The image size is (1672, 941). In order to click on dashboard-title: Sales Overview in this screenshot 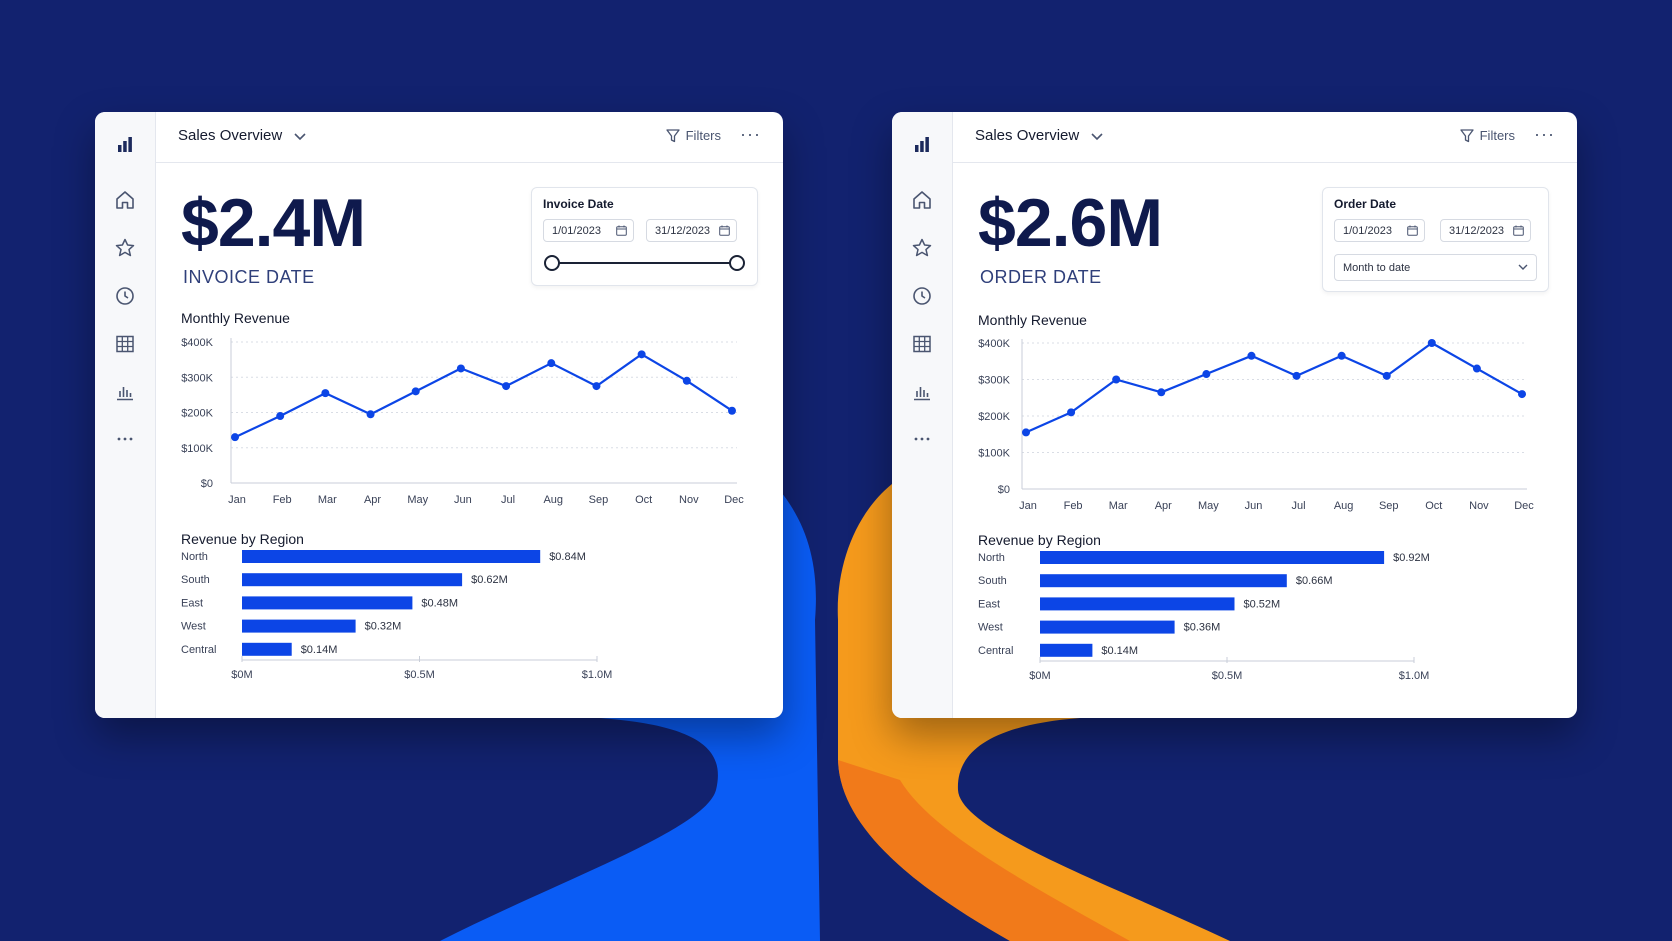, I will do `click(1027, 135)`.